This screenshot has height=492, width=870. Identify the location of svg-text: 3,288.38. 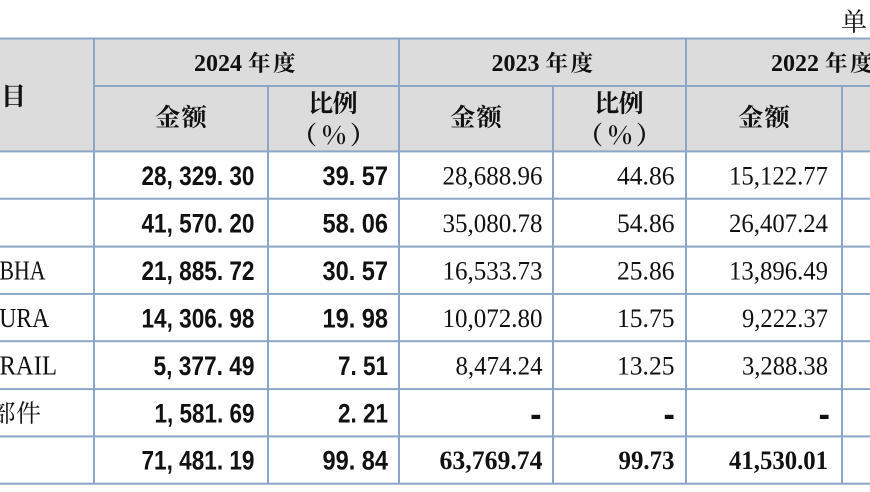
(785, 365).